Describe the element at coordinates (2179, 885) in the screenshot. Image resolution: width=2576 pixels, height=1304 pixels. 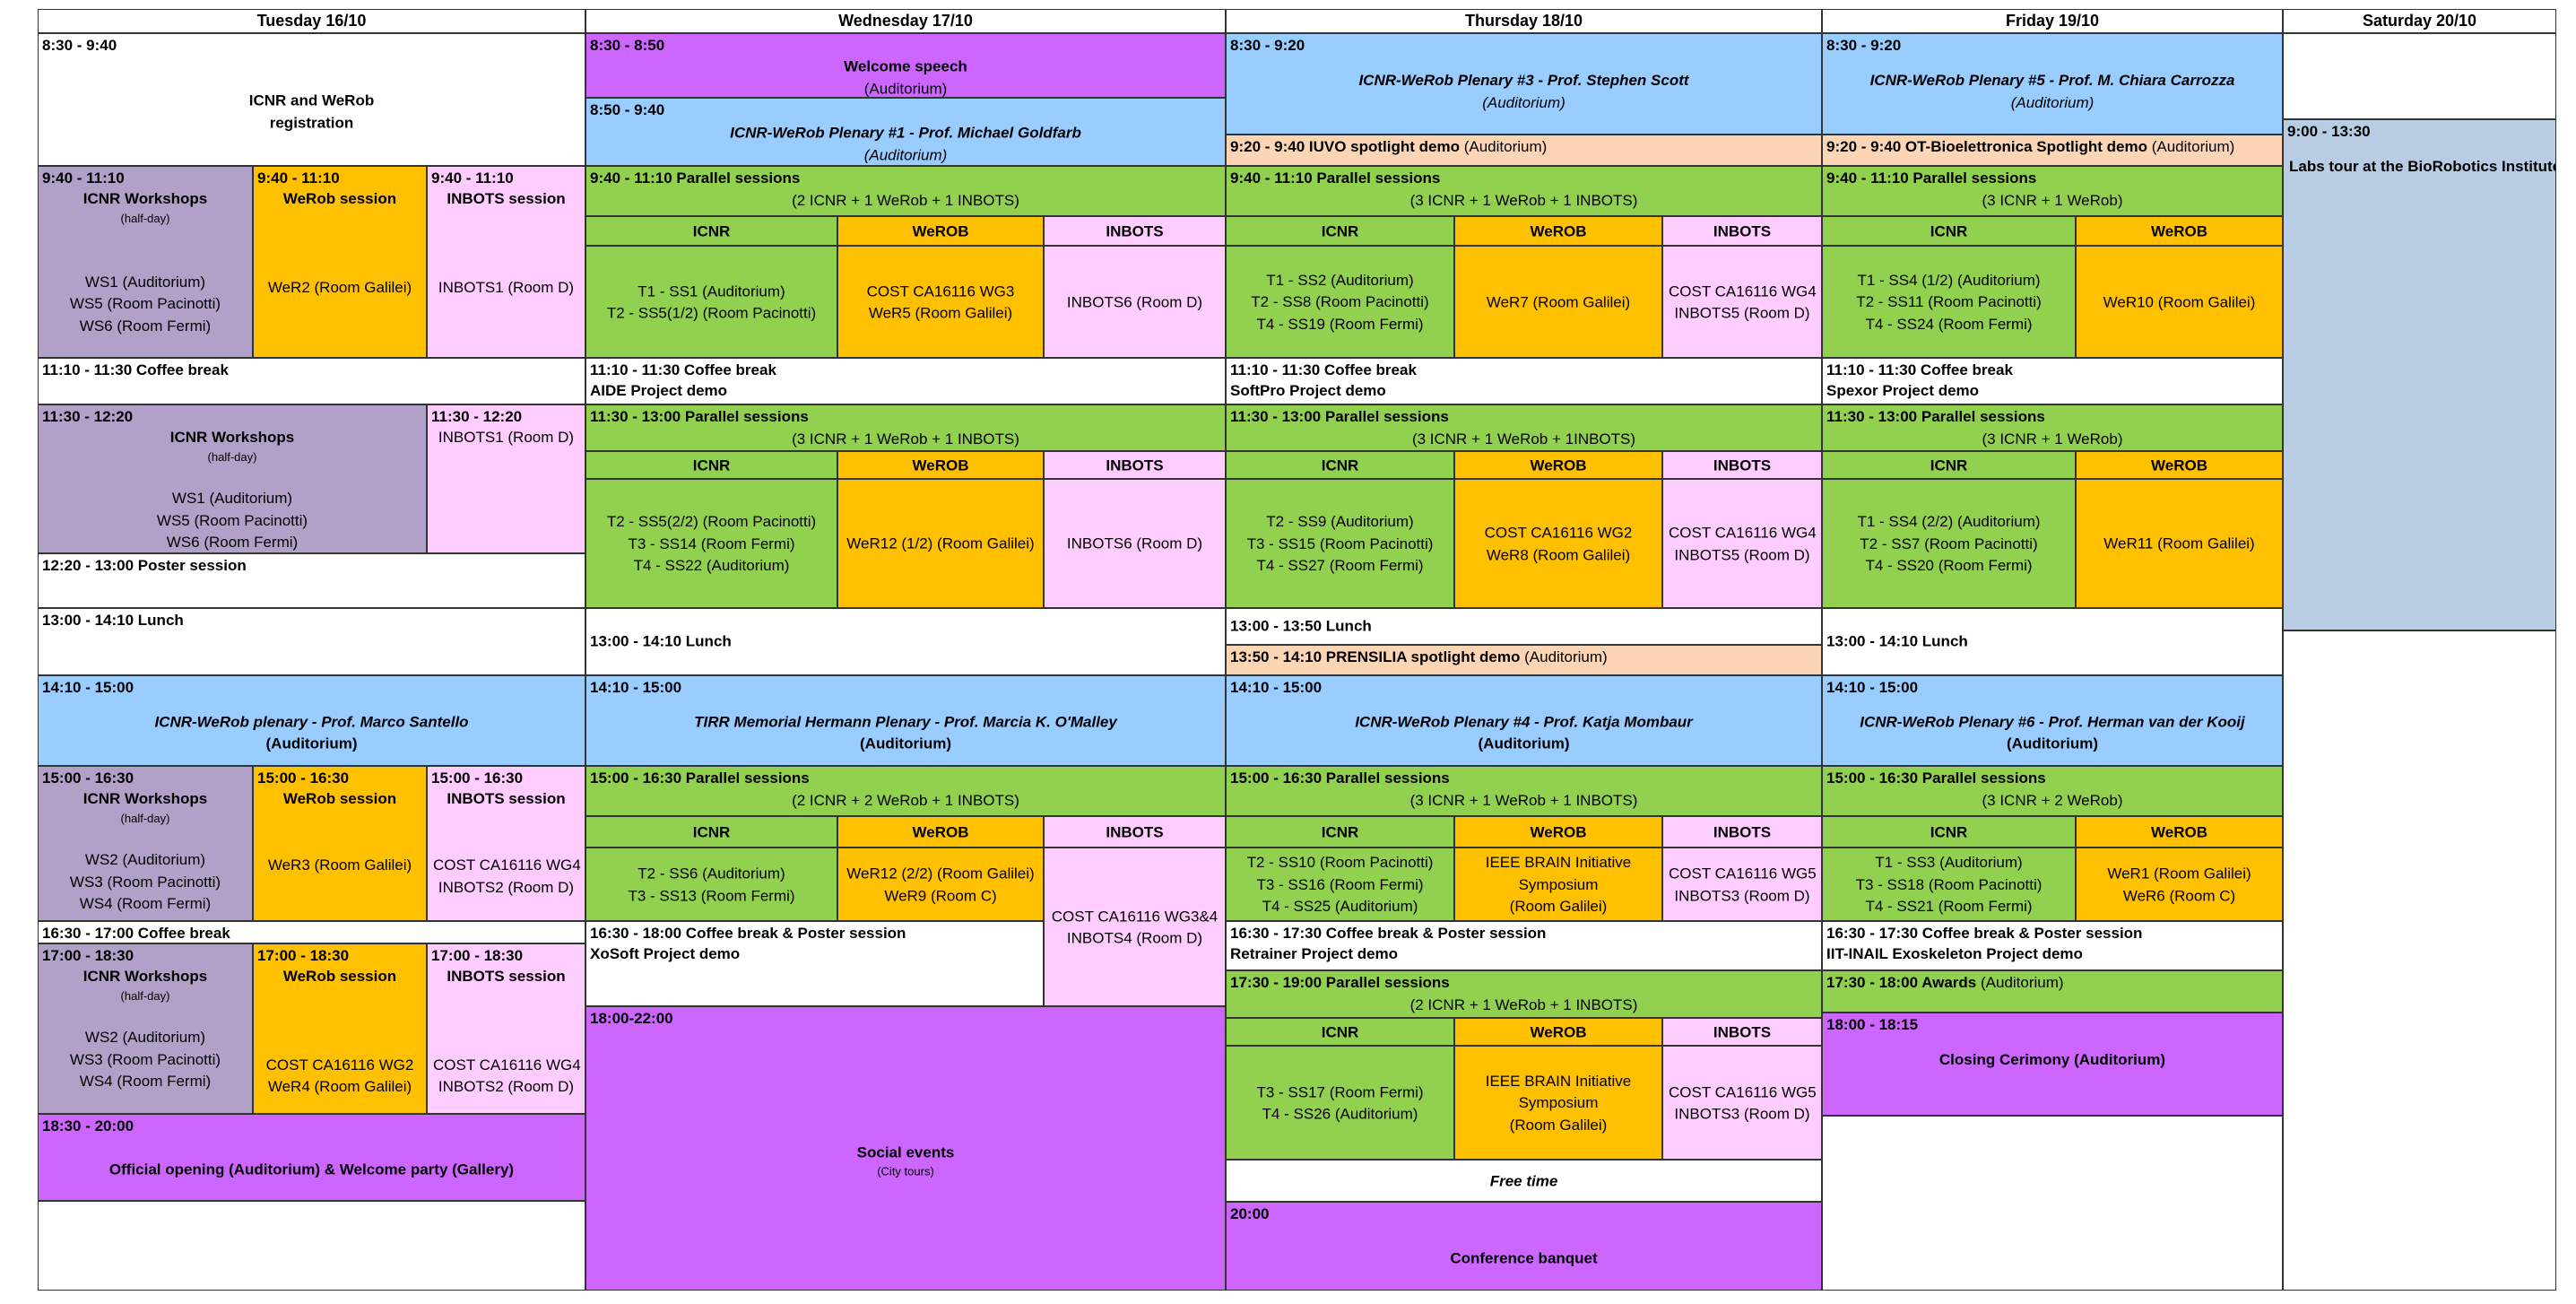
I see `session-body: WeR1 (Room Galilei) WeR6 (Room C)` at that location.